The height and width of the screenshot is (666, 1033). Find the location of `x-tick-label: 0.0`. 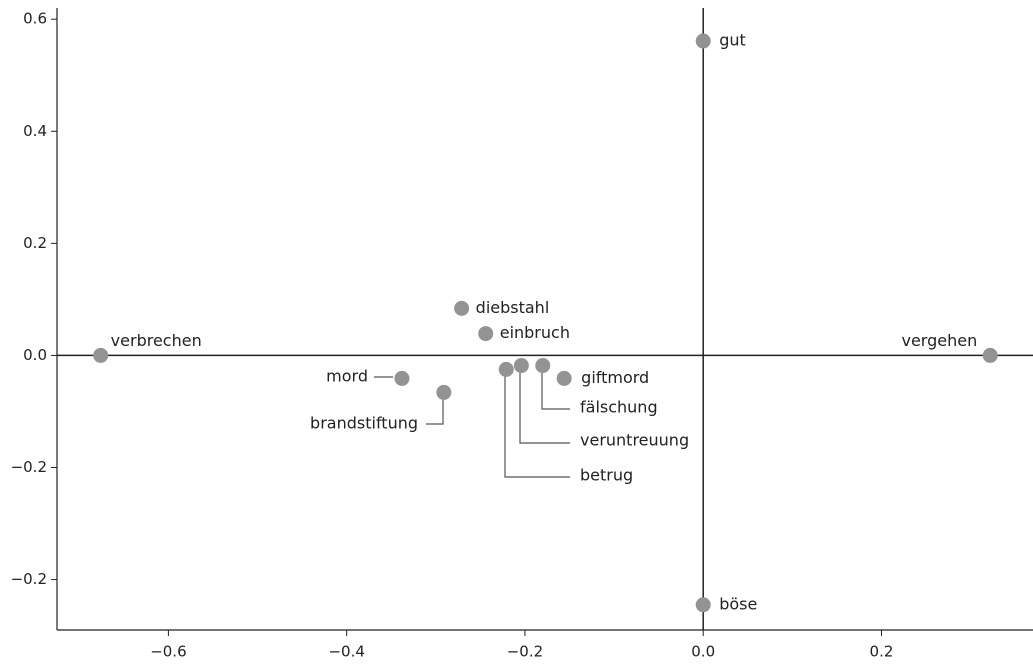

x-tick-label: 0.0 is located at coordinates (703, 652).